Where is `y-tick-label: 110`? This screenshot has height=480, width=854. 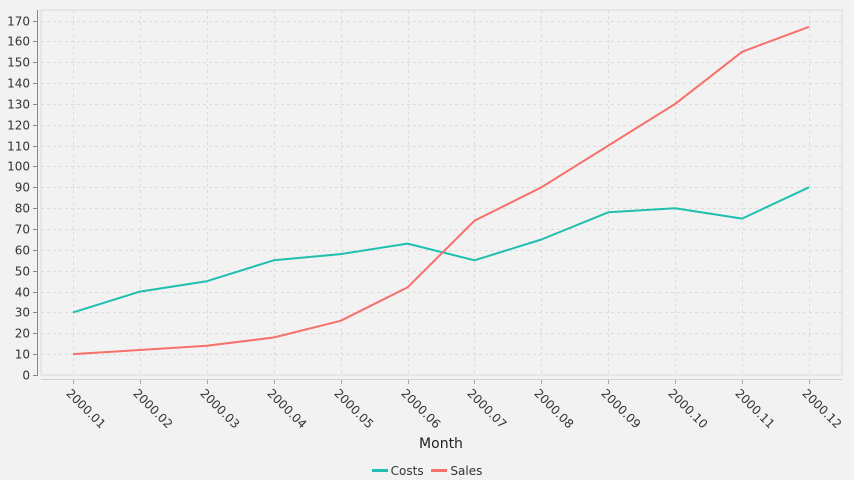 y-tick-label: 110 is located at coordinates (18, 147).